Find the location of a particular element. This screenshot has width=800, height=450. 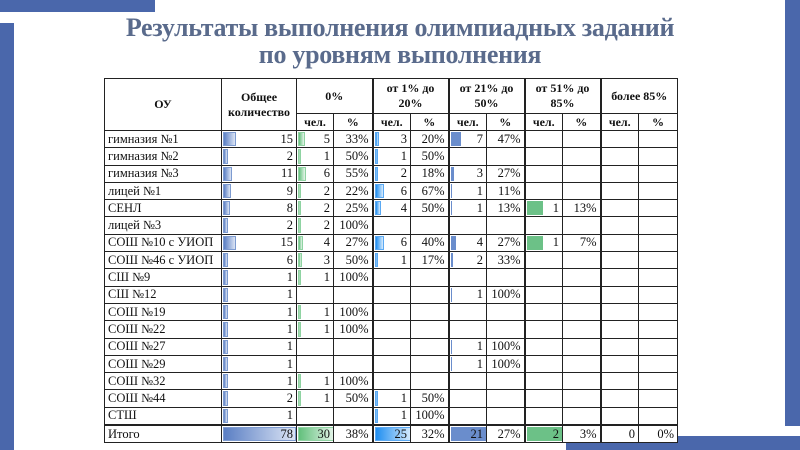

percent-zero is located at coordinates (353, 416).